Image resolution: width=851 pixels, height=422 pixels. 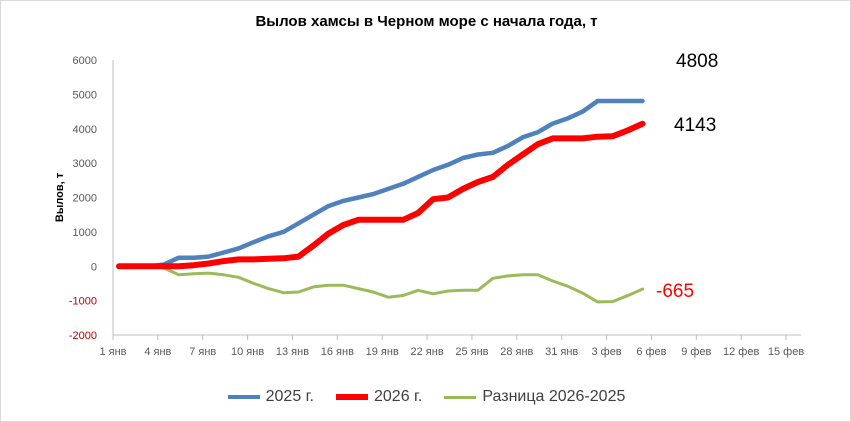 I want to click on y-axis-label: Вылов, т, so click(x=60, y=197).